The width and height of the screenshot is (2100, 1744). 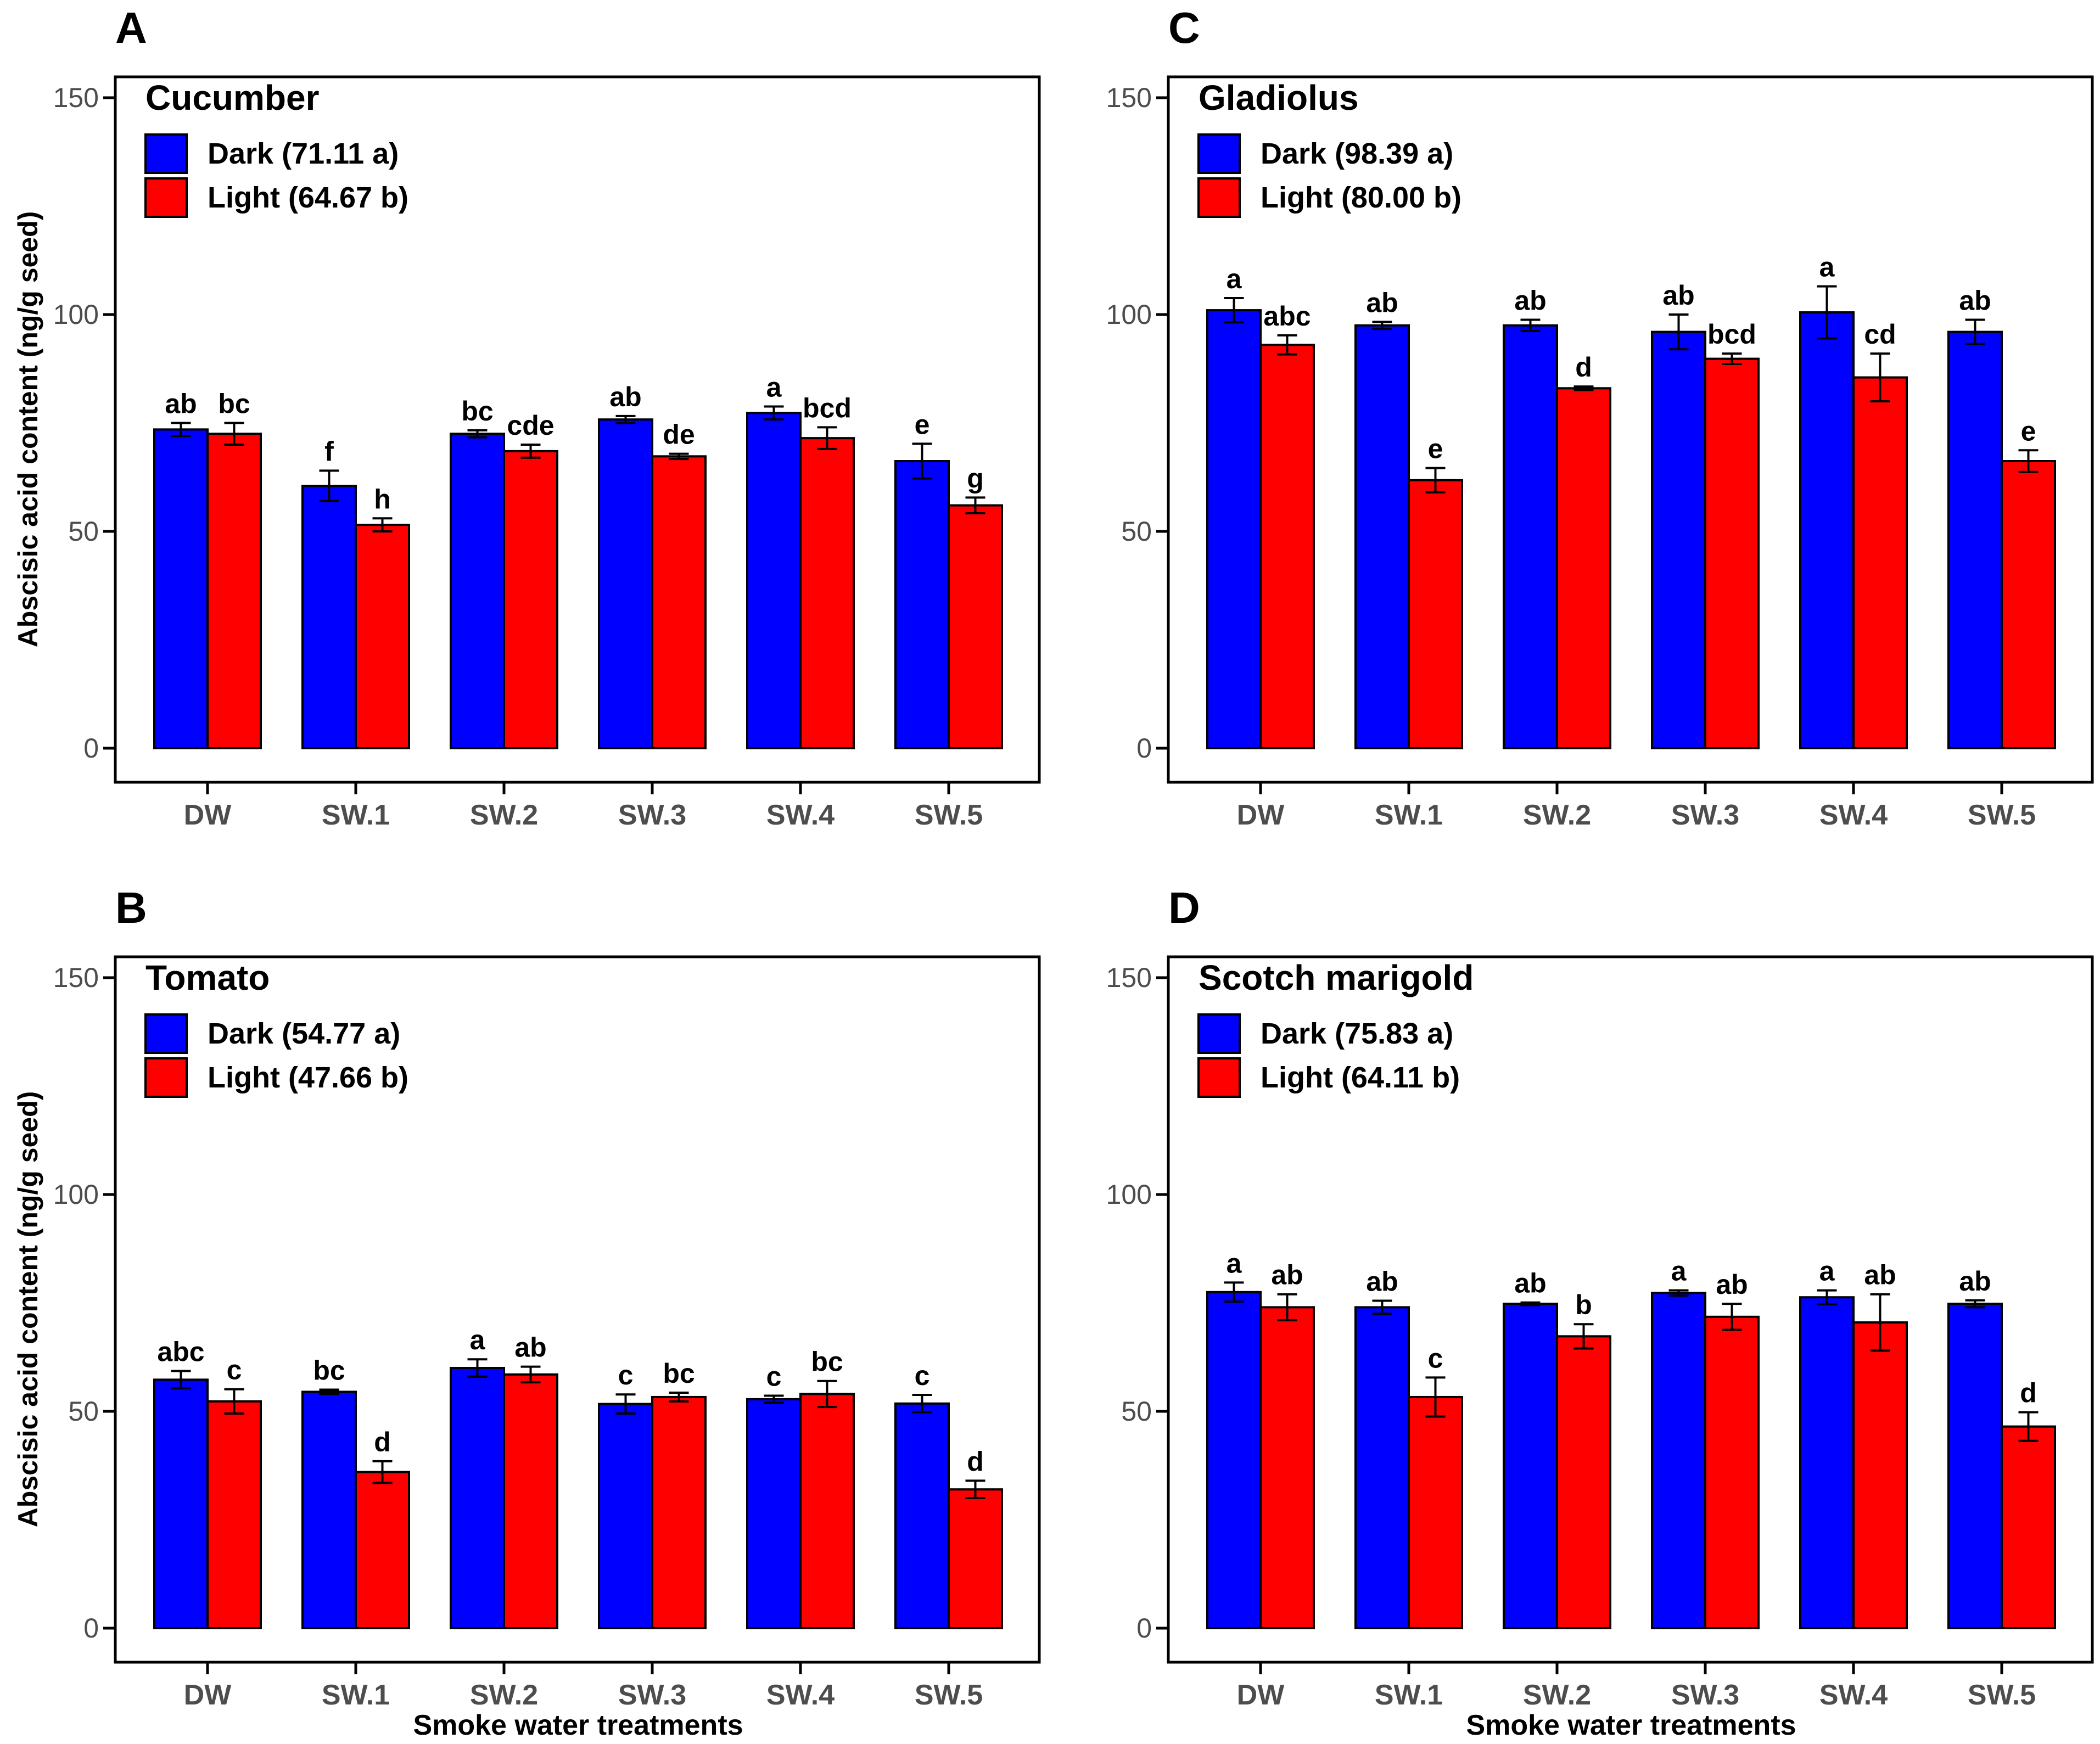 I want to click on x-axis-title-left: Smoke water treatments, so click(x=578, y=1725).